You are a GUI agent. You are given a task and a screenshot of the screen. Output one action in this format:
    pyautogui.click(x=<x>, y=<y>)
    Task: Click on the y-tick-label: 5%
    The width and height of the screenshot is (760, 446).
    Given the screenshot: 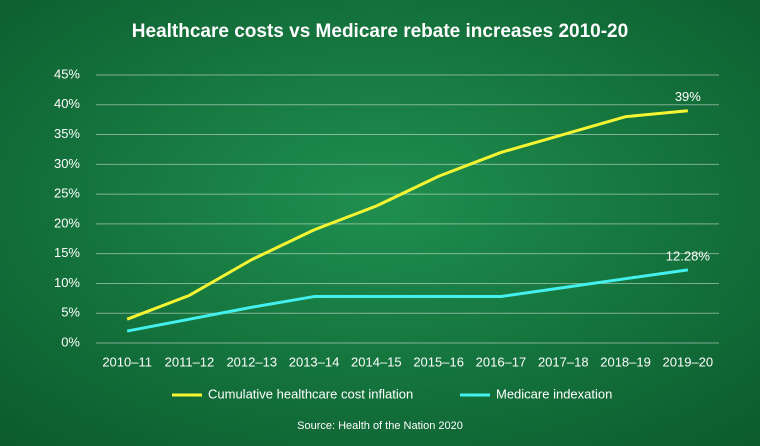 What is the action you would take?
    pyautogui.click(x=70, y=312)
    